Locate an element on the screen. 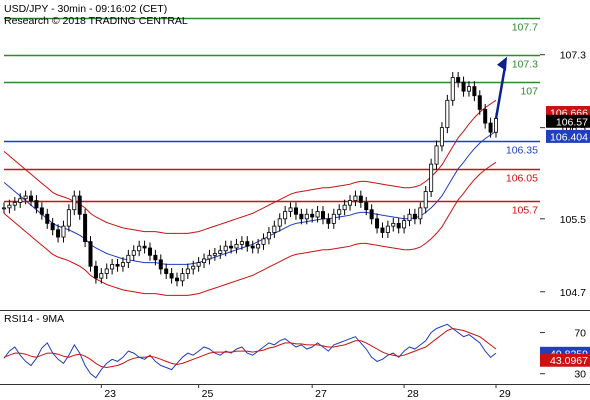 This screenshot has height=400, width=590. chart-title: USD/JPY - 30min - 09:16:02 (CET) is located at coordinates (85, 9).